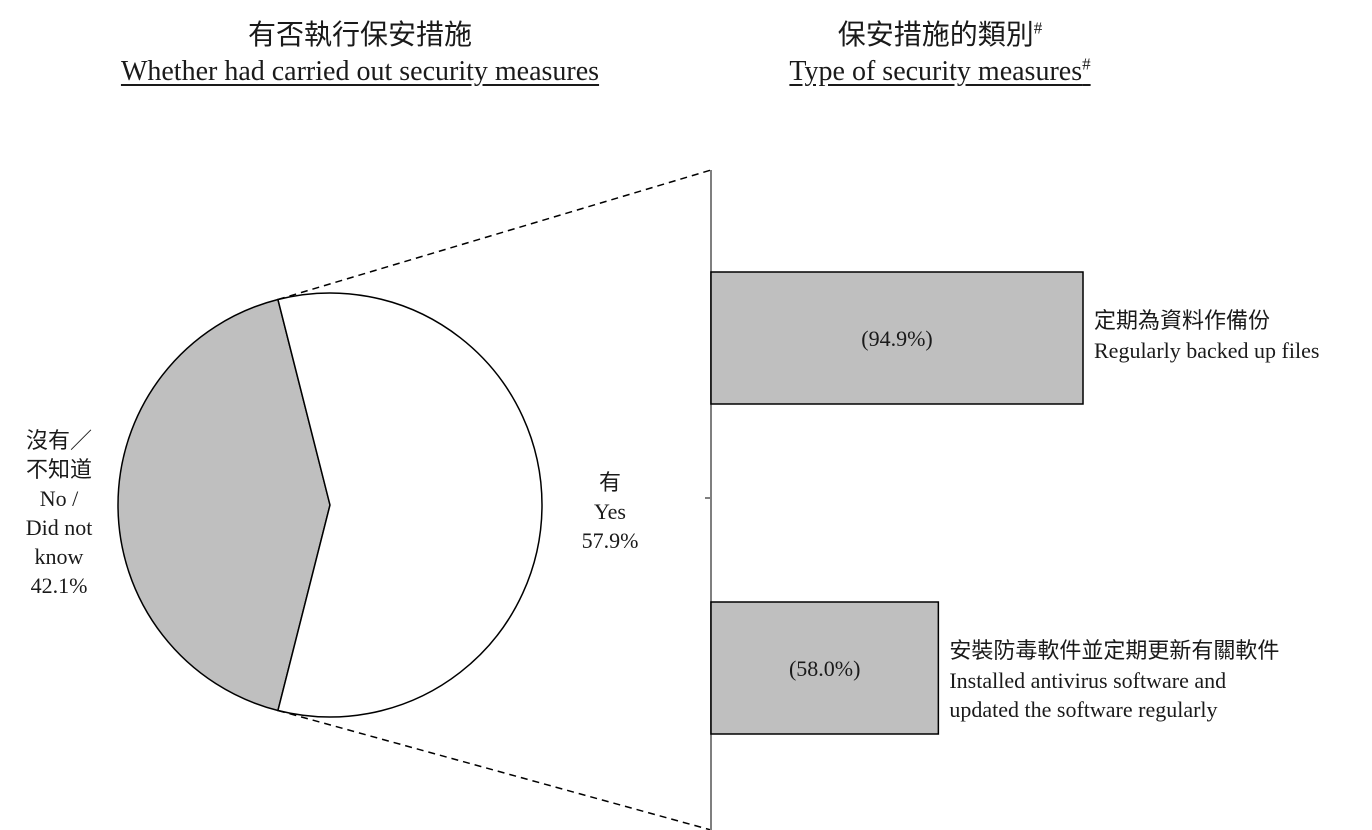 The image size is (1372, 830). I want to click on bar-category-en-line: Installed antivirus software and, so click(1087, 680).